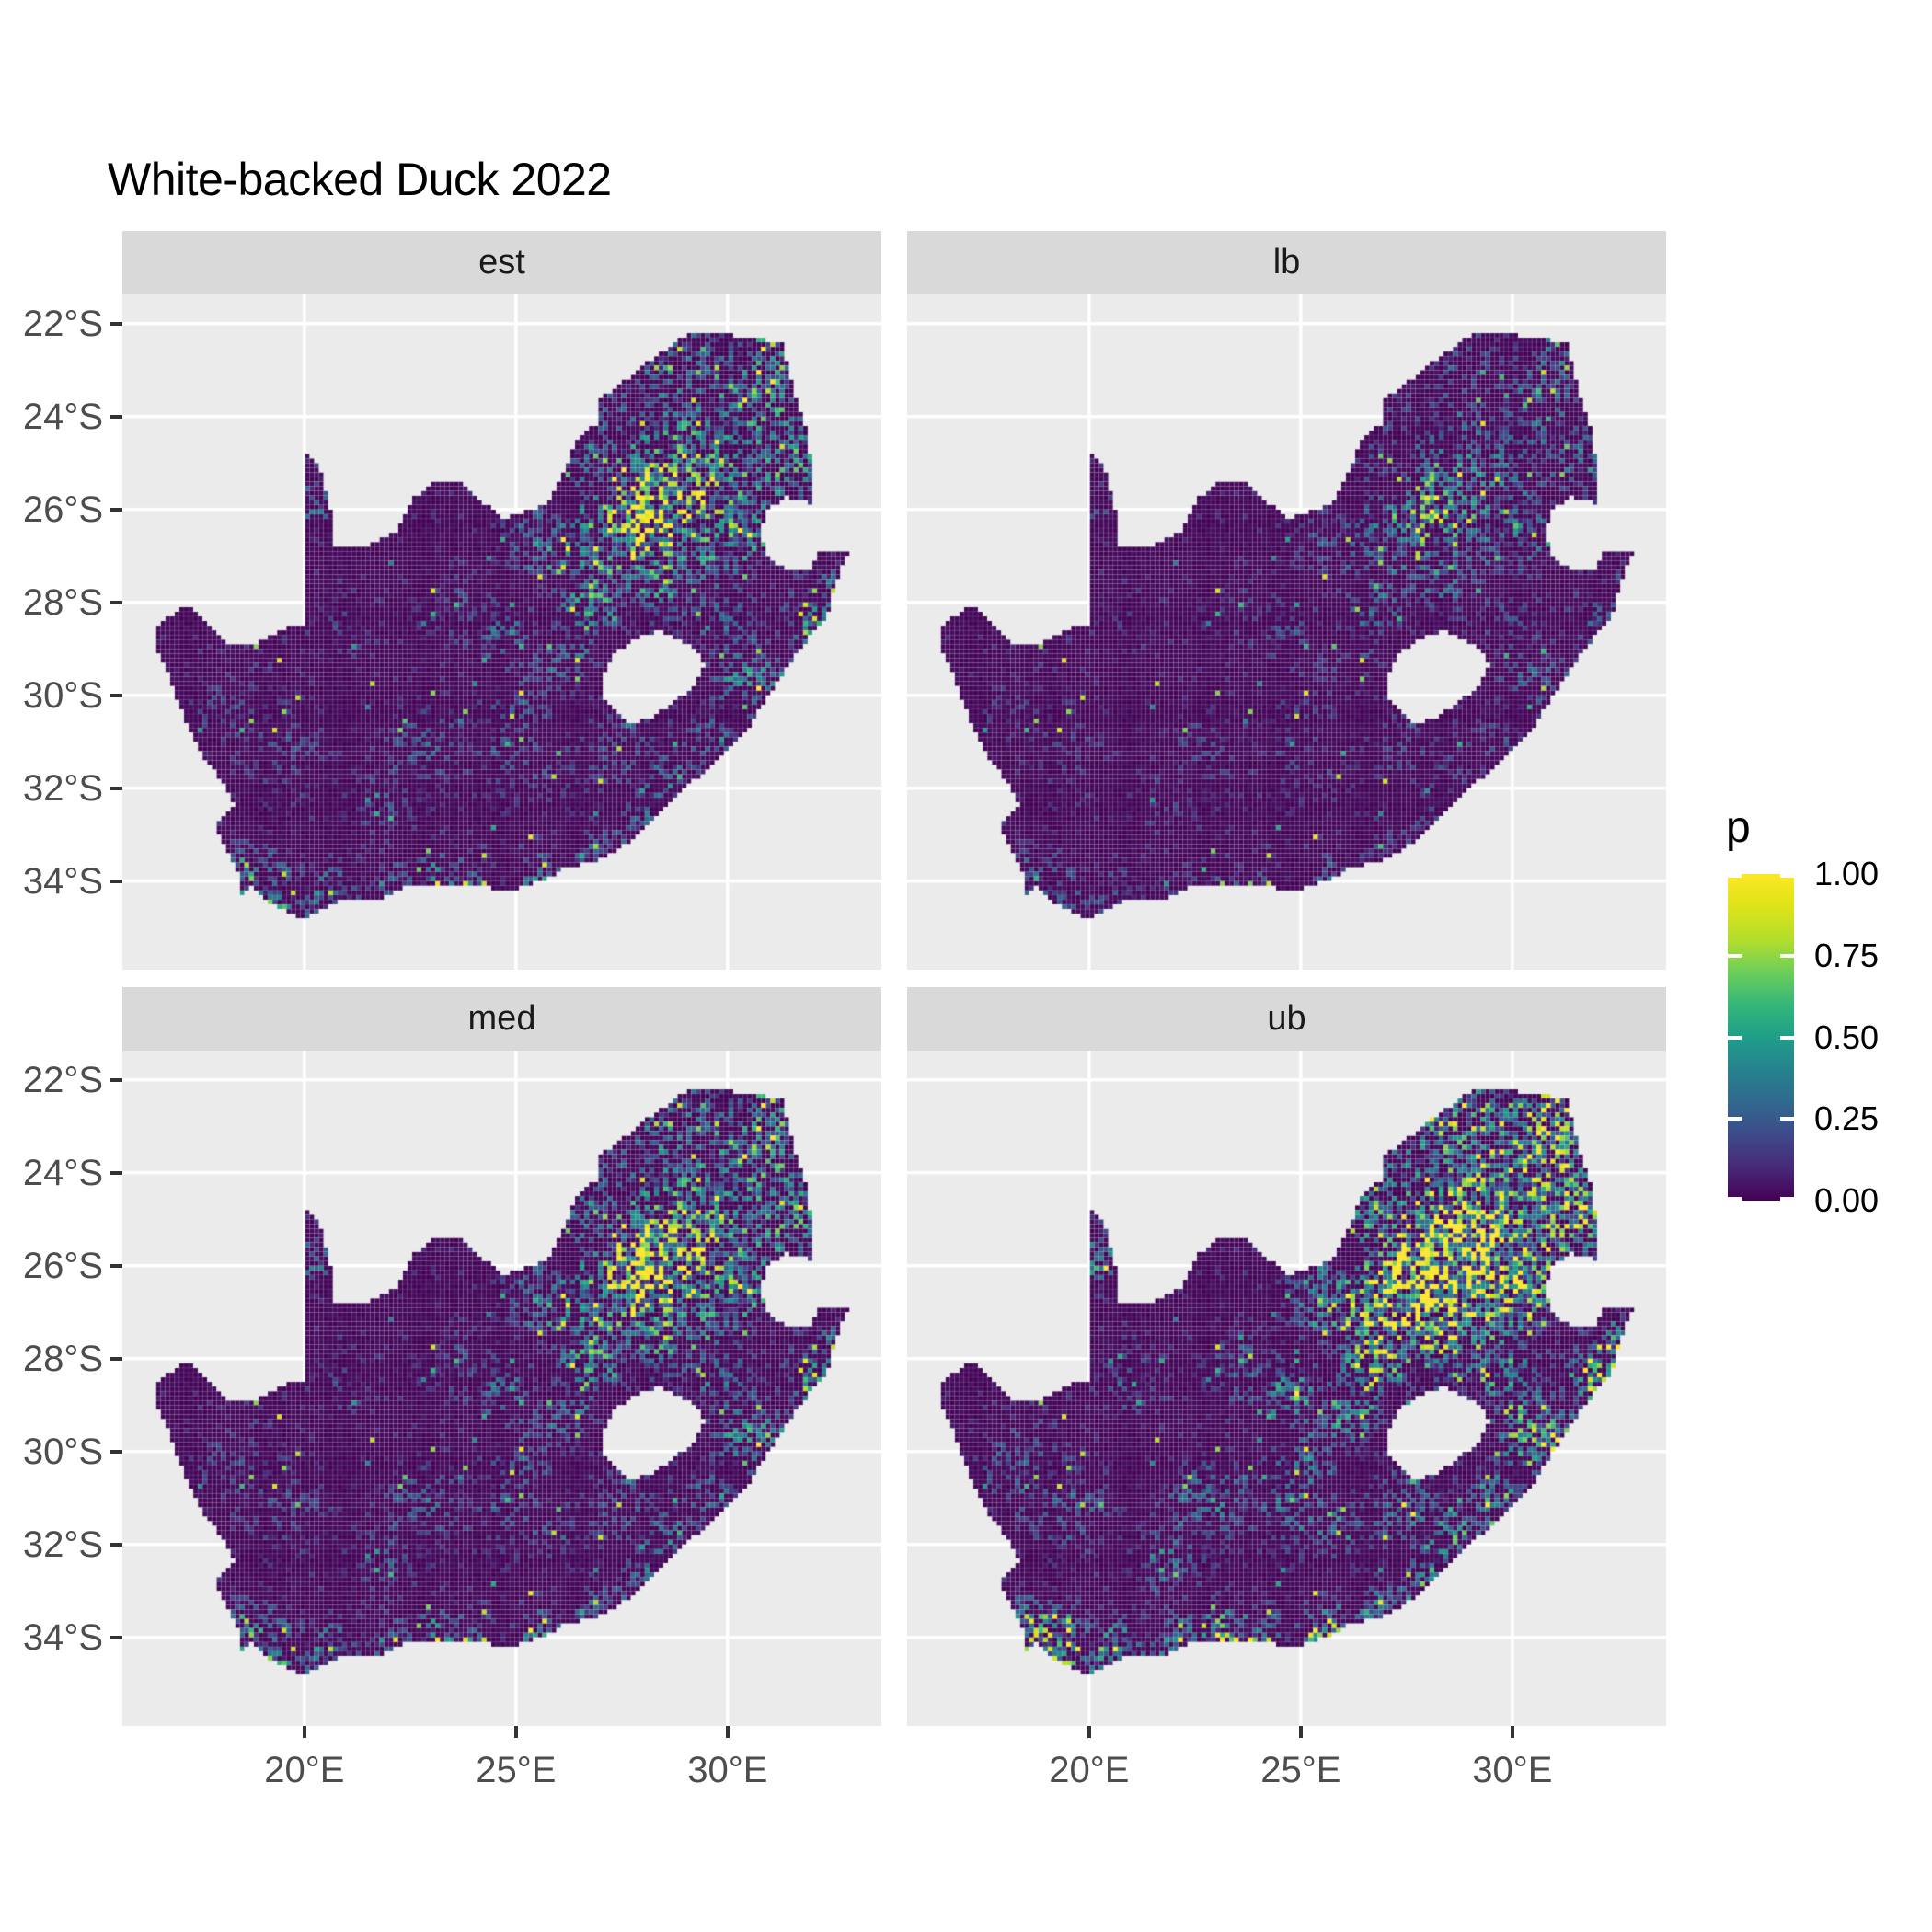  I want to click on legend-title: p, so click(1738, 827).